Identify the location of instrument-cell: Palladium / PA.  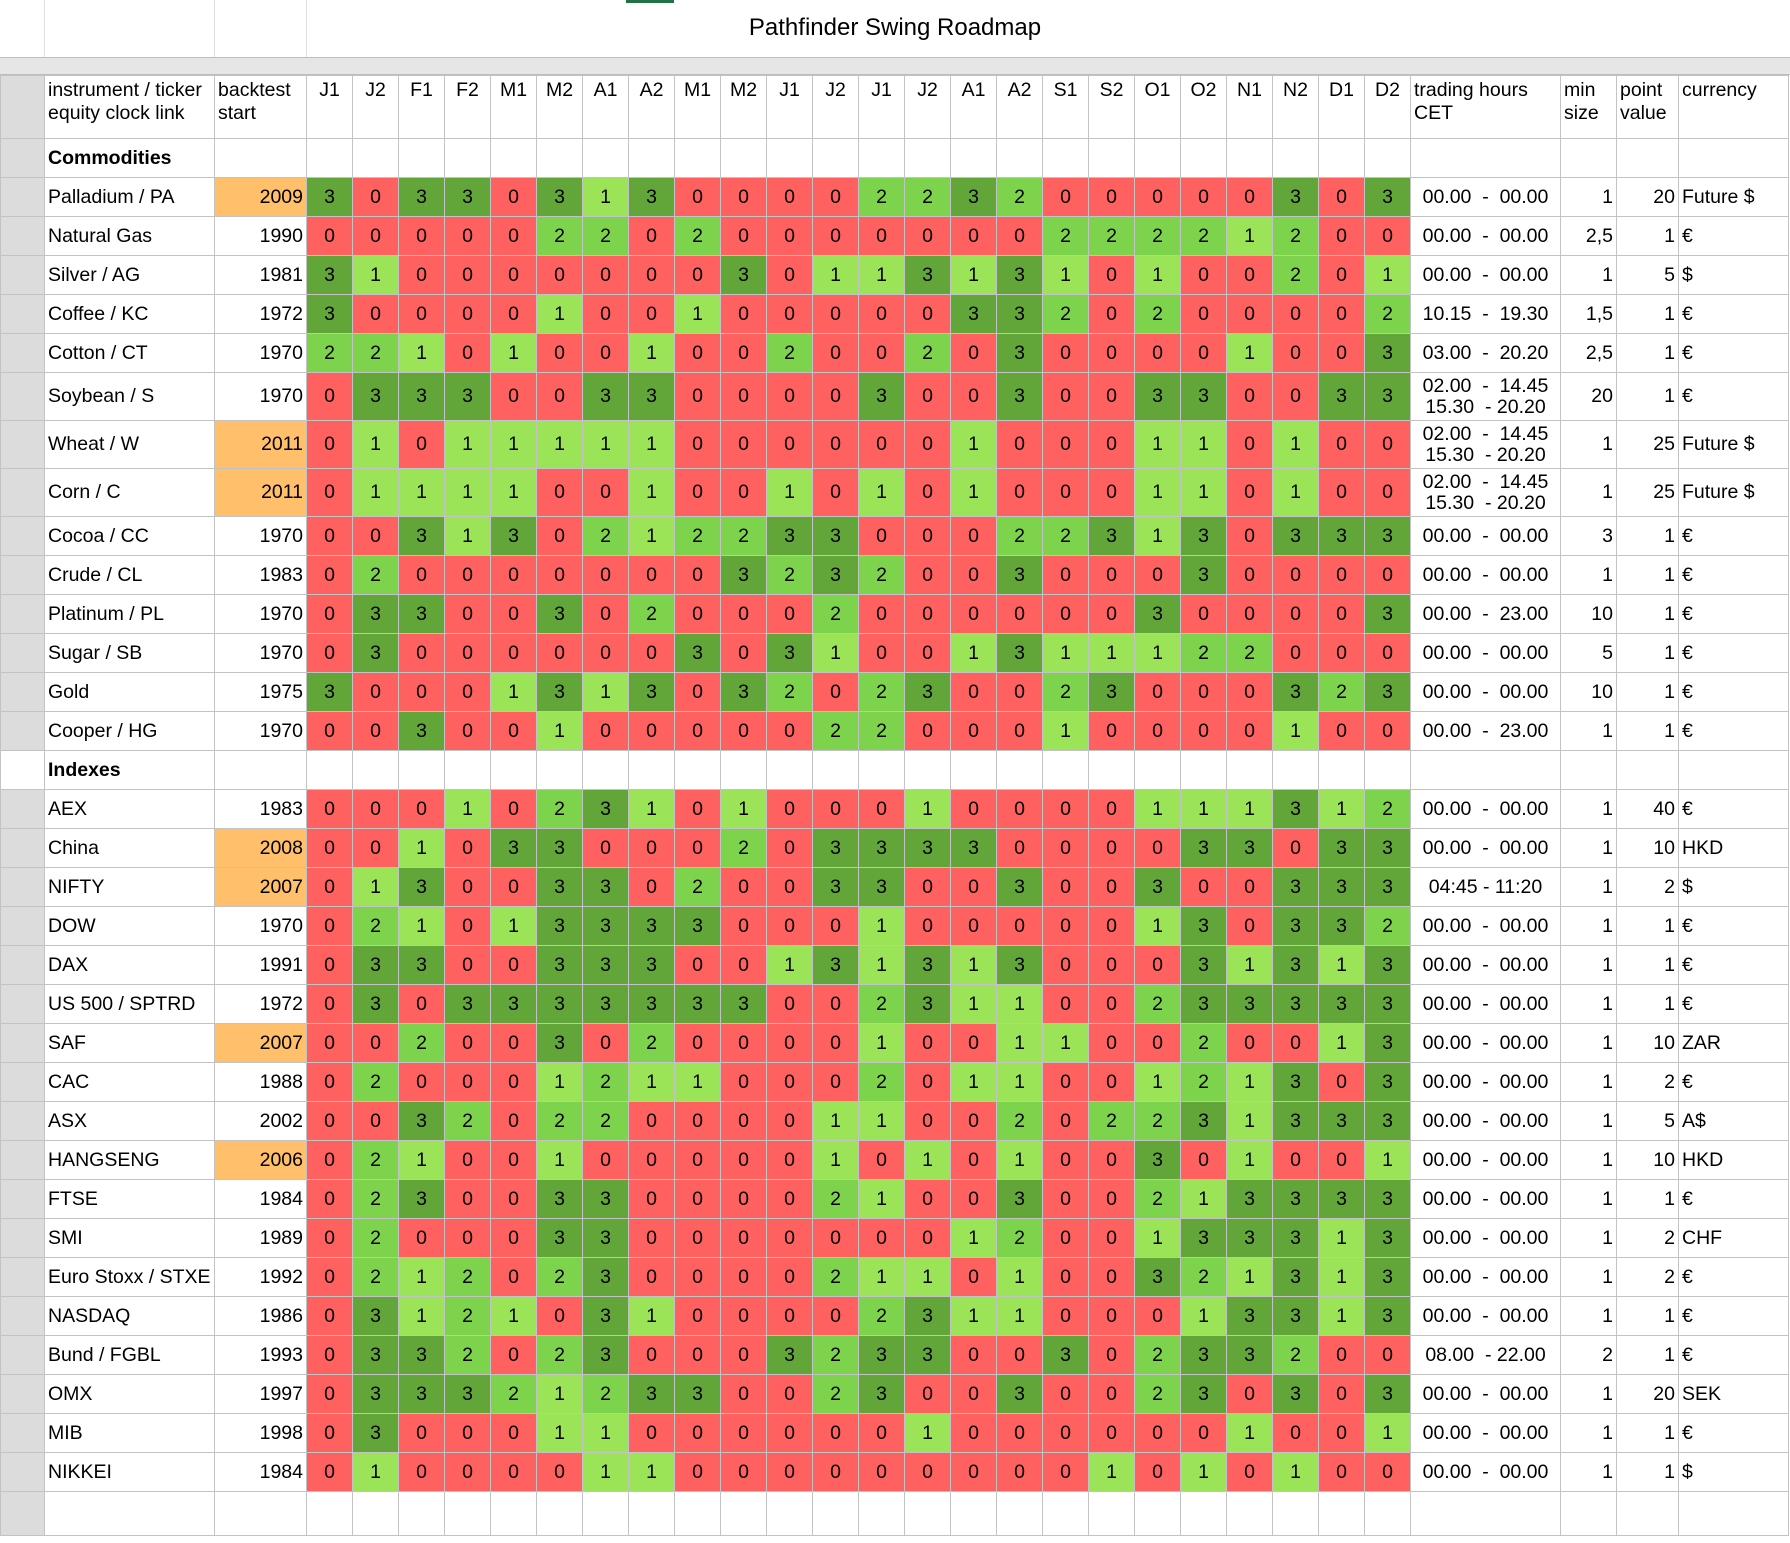
(129, 197).